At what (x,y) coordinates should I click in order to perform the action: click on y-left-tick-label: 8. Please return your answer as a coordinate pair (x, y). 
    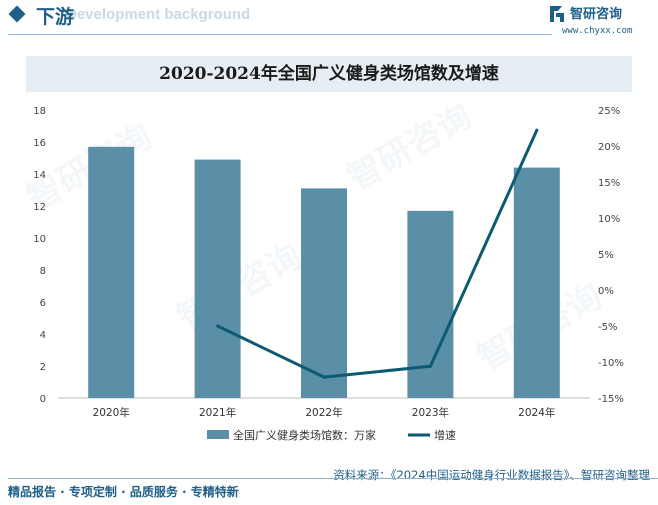
    Looking at the image, I should click on (43, 271).